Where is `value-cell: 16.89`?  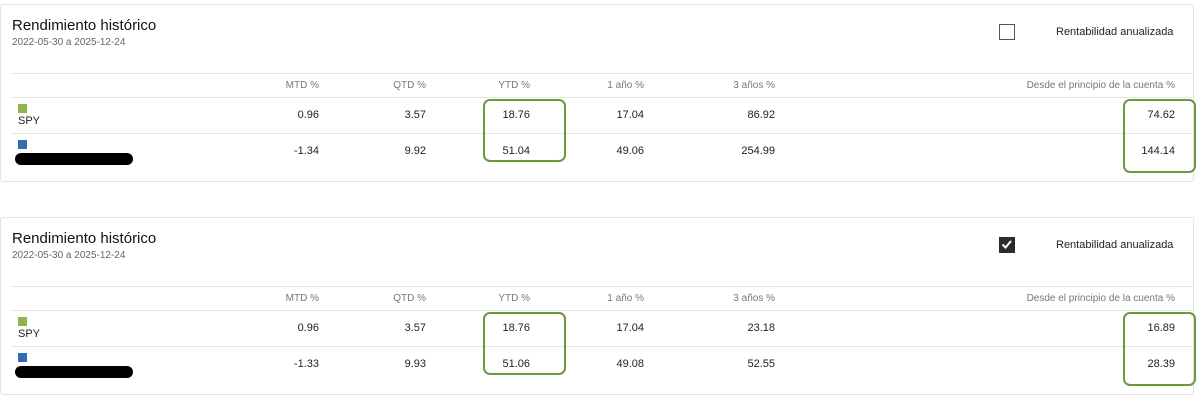 value-cell: 16.89 is located at coordinates (1161, 328).